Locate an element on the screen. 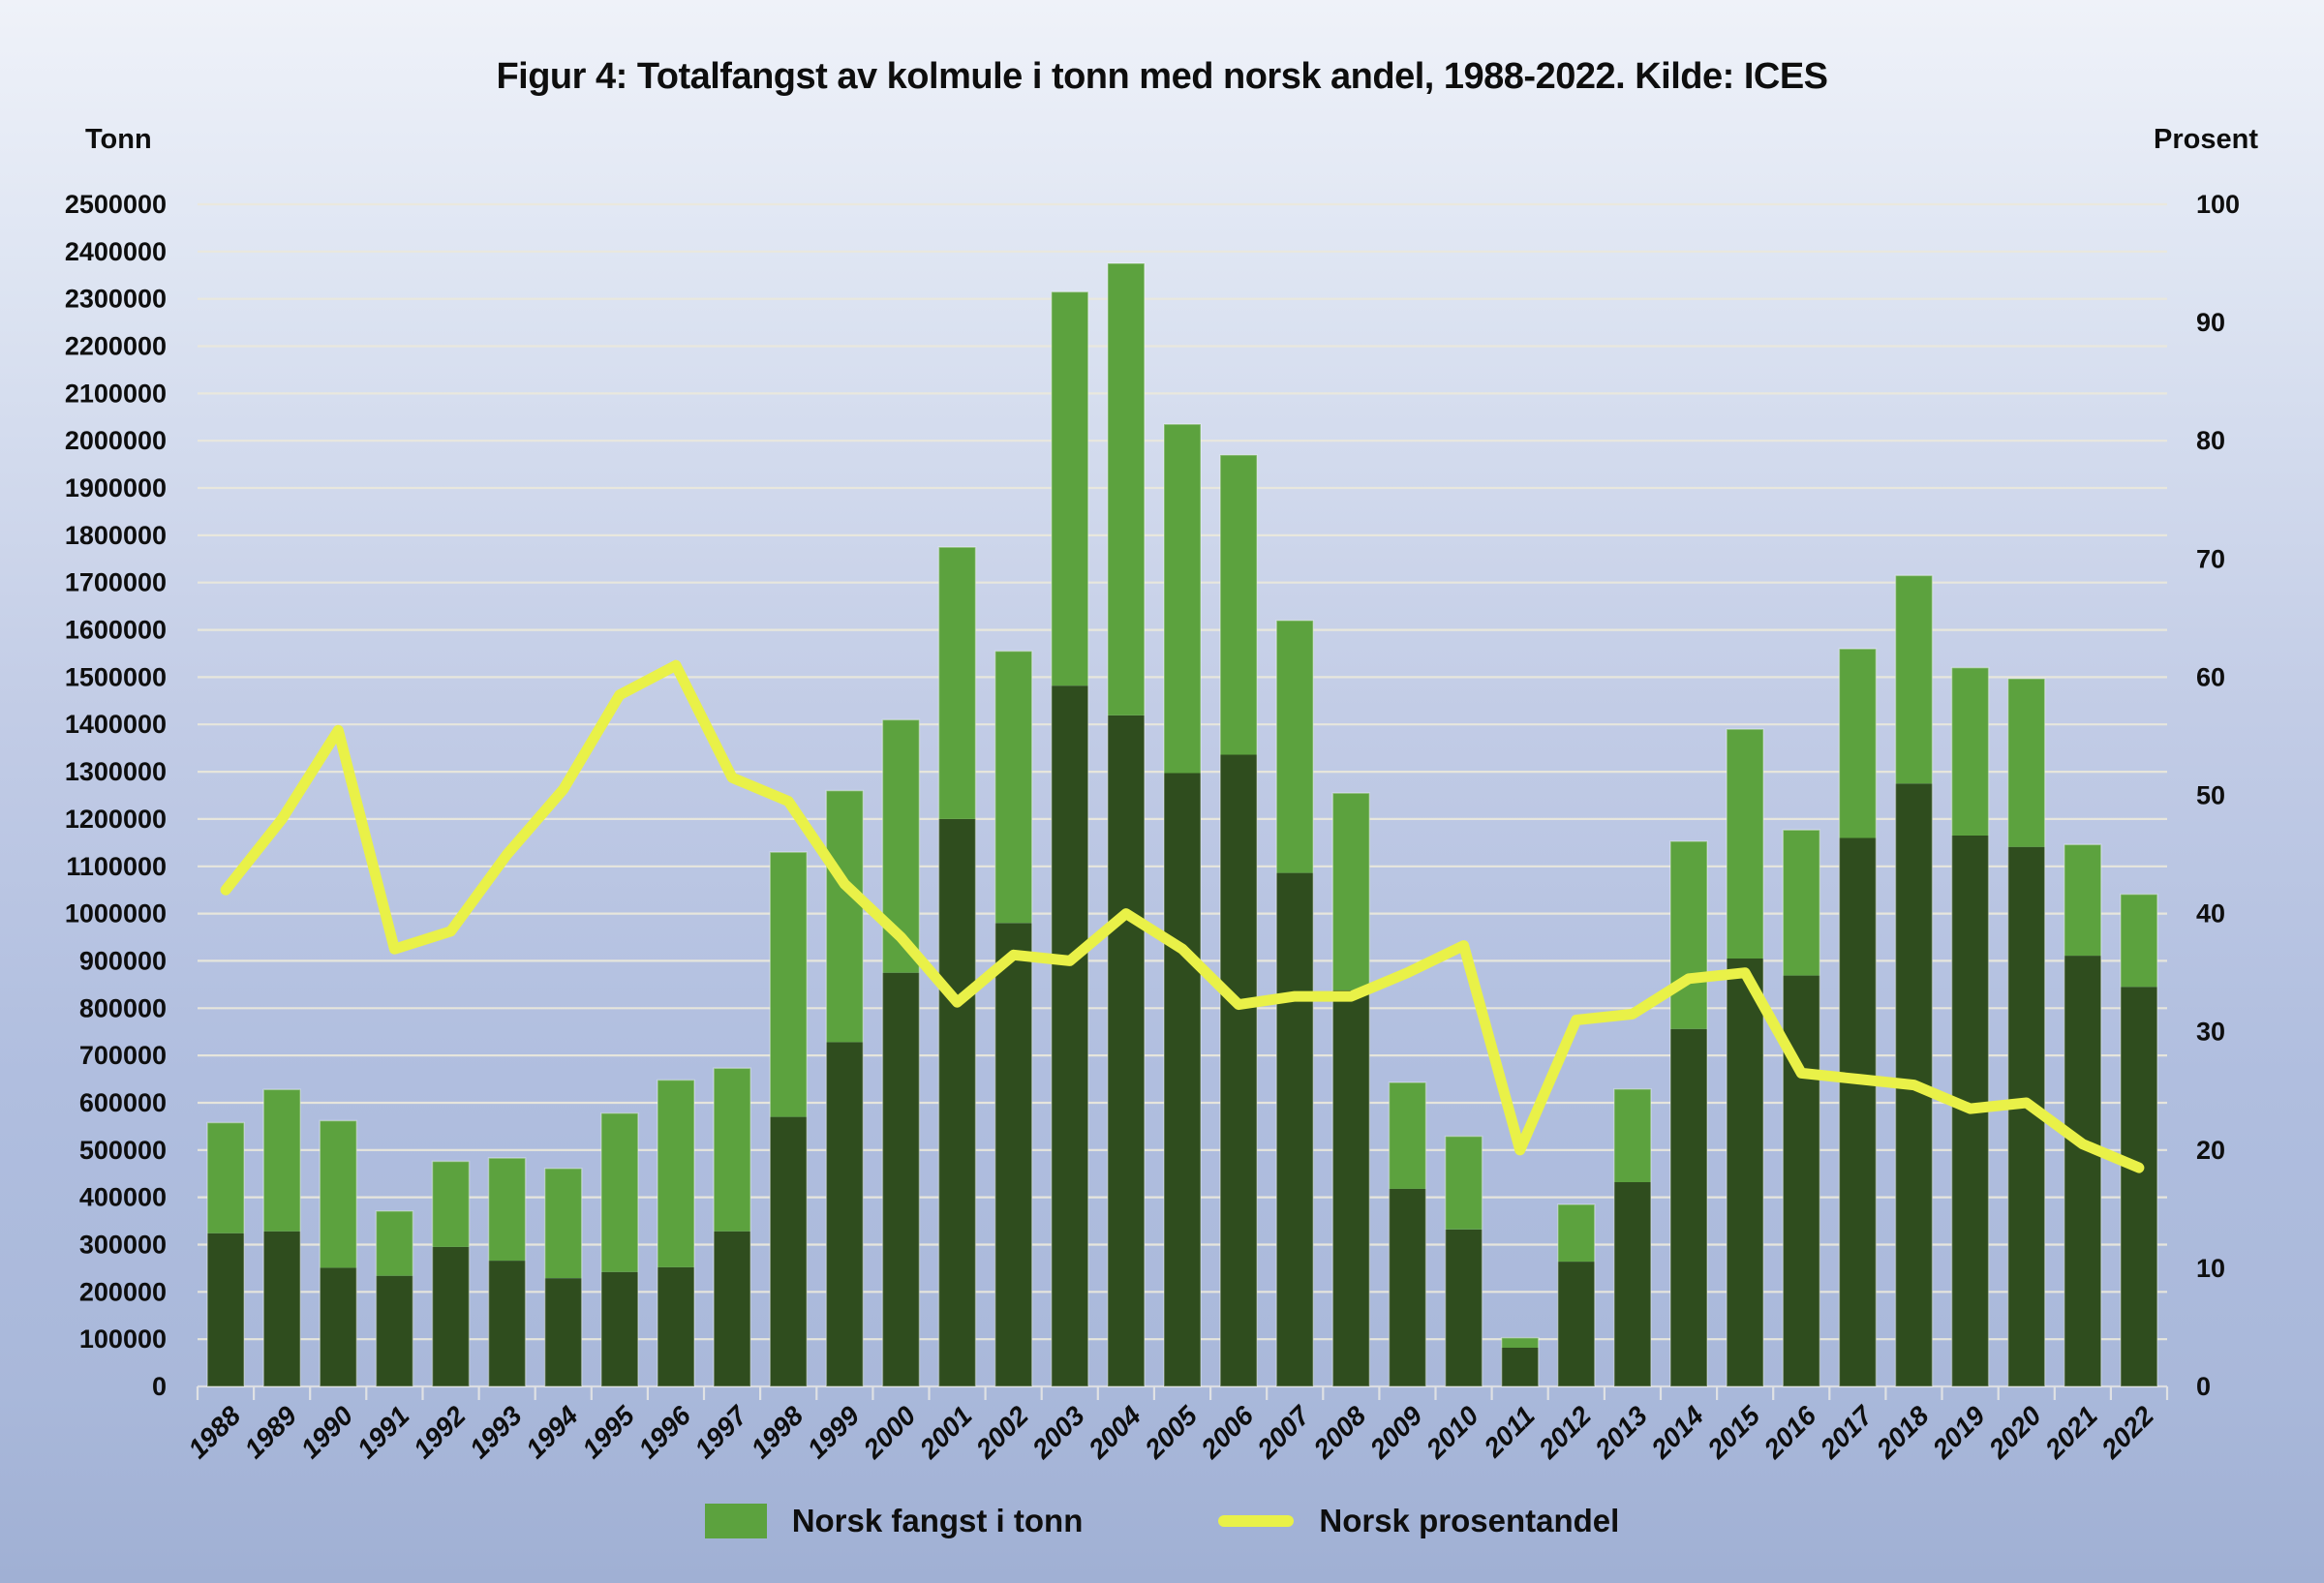  x-axis-label: 2013 is located at coordinates (1620, 1432).